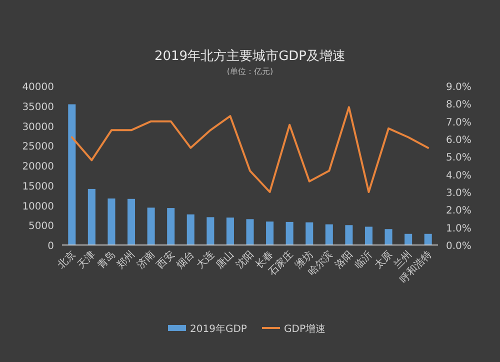 This screenshot has width=500, height=362. I want to click on y2-tick-label: 4.0%, so click(459, 176).